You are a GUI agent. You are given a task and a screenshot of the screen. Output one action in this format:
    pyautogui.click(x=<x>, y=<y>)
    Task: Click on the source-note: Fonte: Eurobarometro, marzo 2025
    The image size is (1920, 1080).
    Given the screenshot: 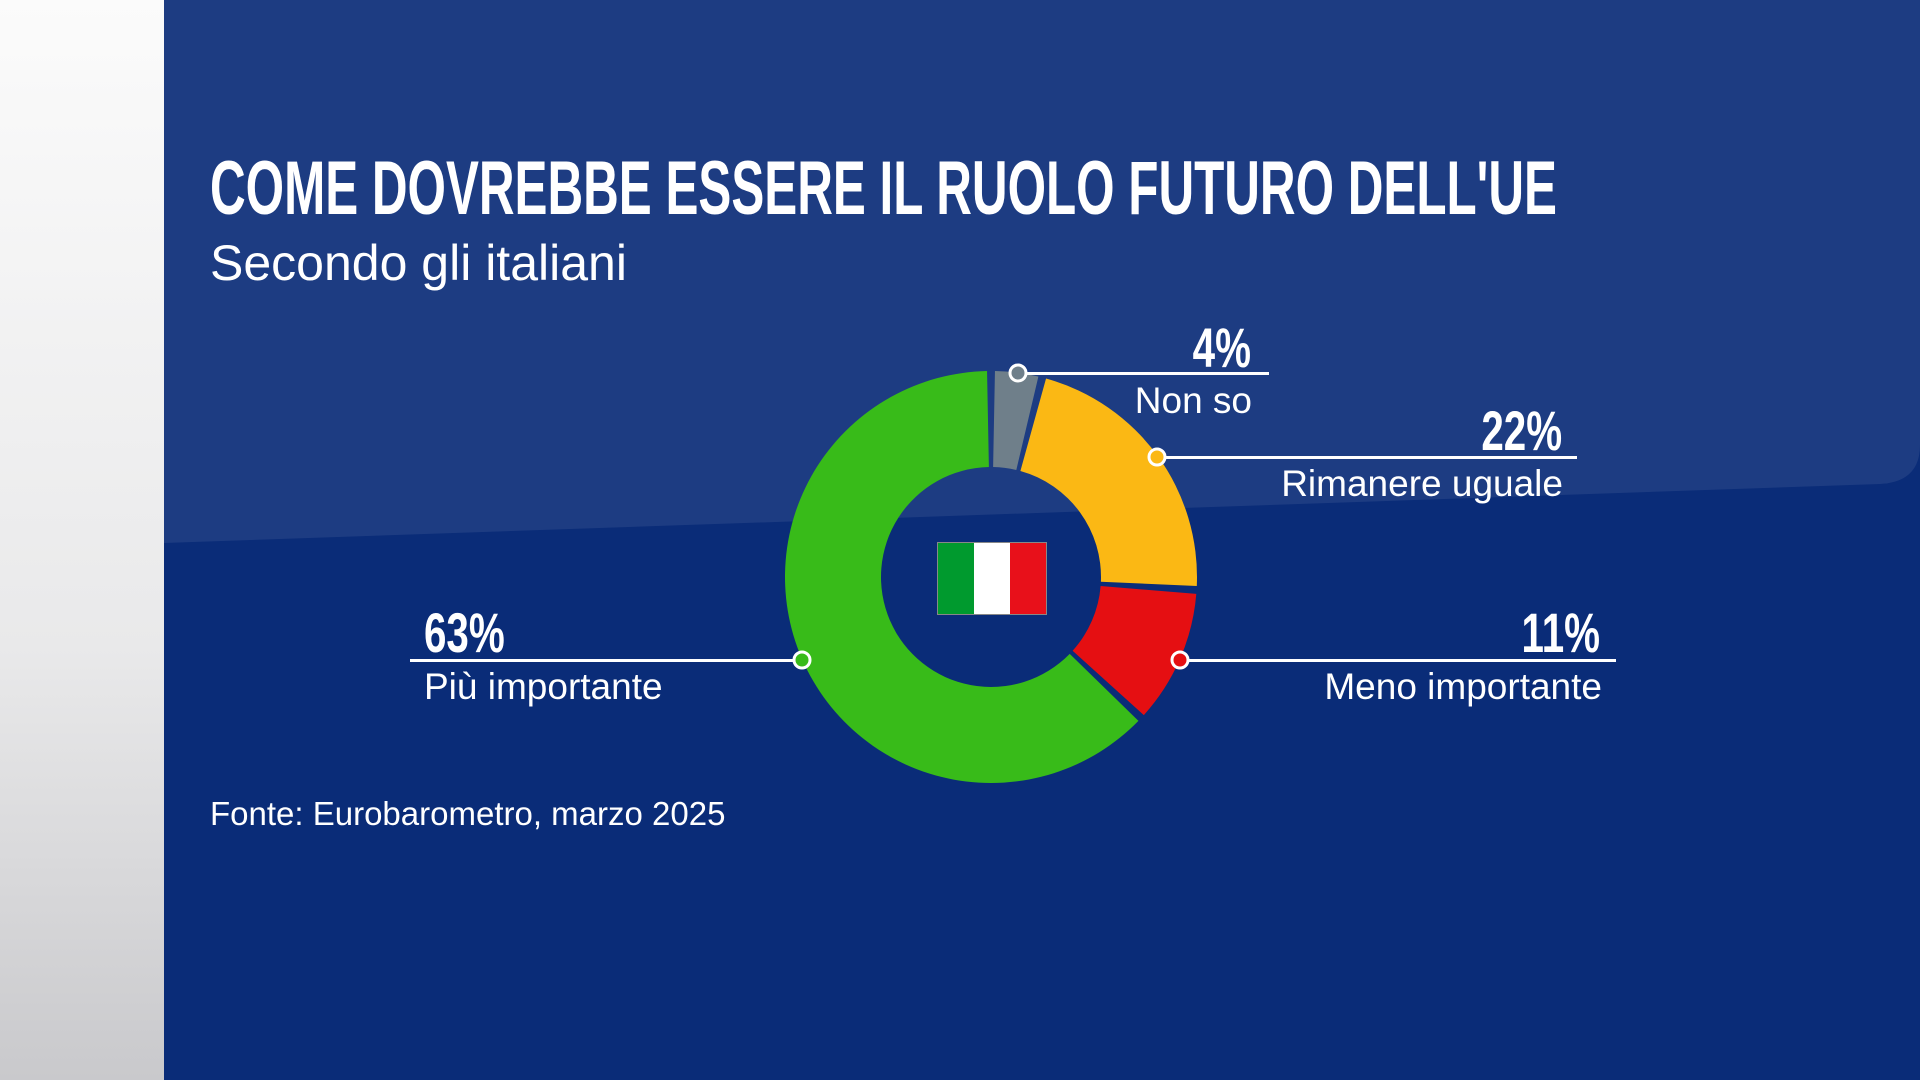 What is the action you would take?
    pyautogui.click(x=468, y=813)
    